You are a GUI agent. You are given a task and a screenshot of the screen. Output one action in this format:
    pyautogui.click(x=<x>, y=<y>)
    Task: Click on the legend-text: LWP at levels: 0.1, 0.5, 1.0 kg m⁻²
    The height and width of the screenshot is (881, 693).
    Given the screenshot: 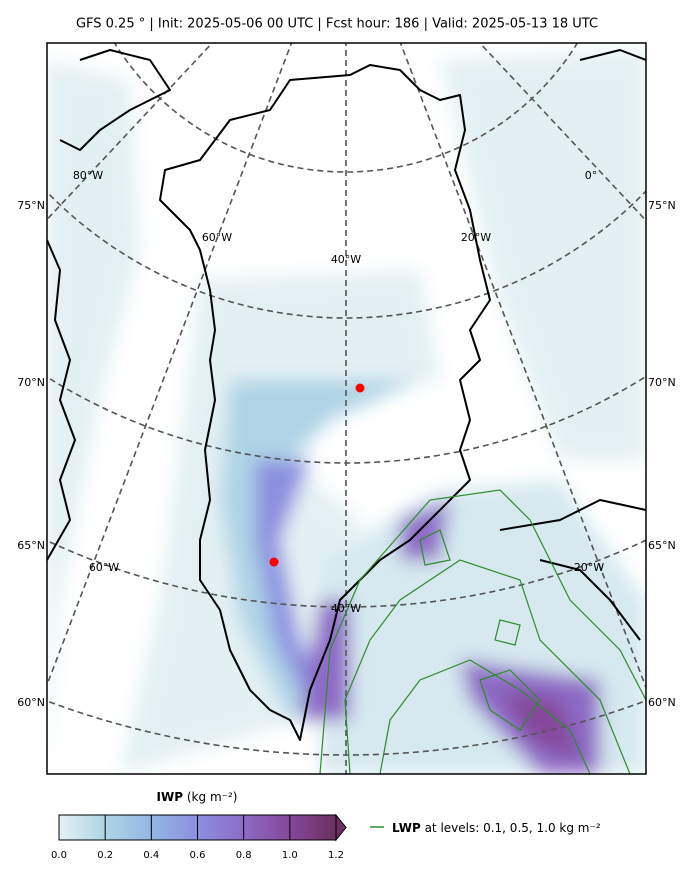 What is the action you would take?
    pyautogui.click(x=496, y=828)
    